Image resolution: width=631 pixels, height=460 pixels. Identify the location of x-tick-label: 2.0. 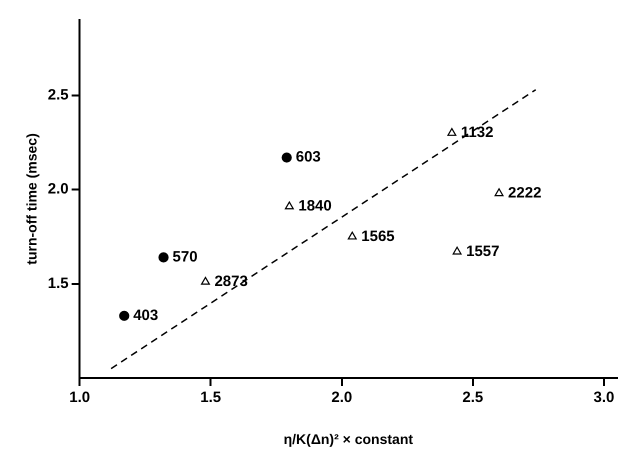
(341, 397).